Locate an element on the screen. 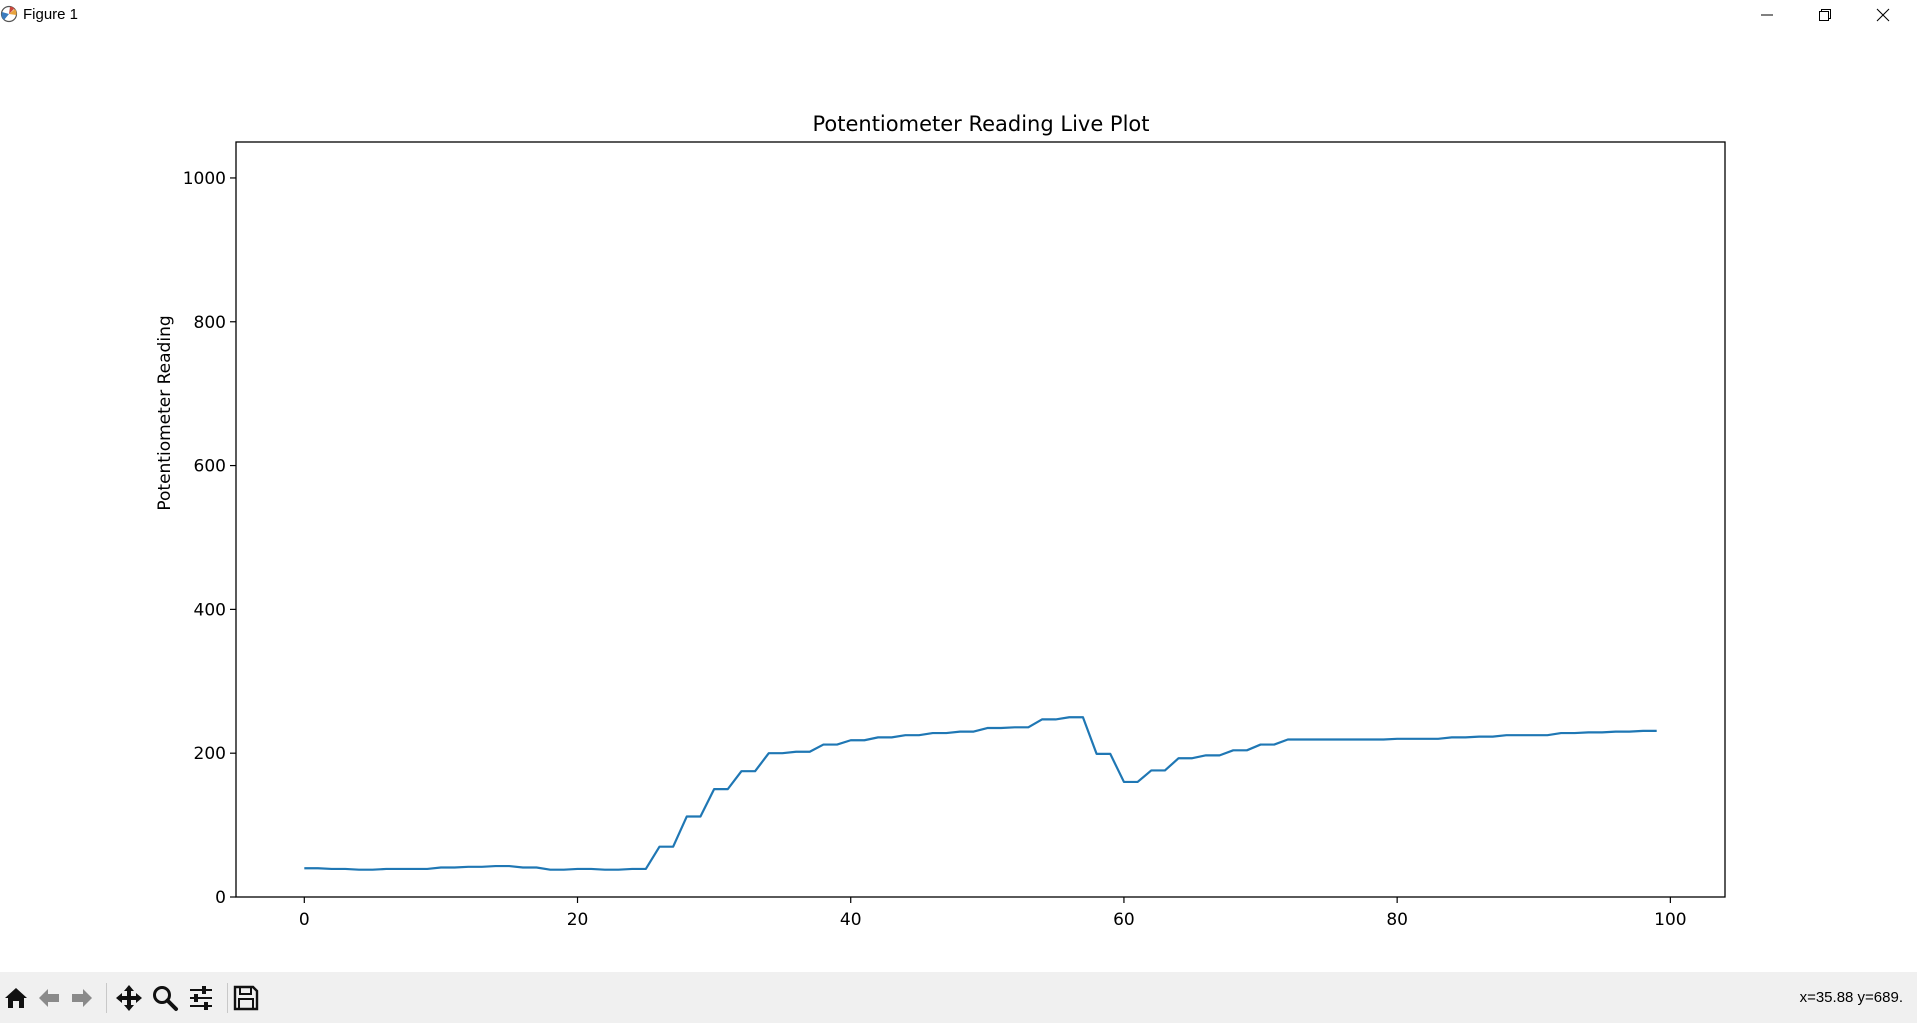 The height and width of the screenshot is (1023, 1917). chart-title: Potentiometer Reading Live Plot is located at coordinates (980, 124).